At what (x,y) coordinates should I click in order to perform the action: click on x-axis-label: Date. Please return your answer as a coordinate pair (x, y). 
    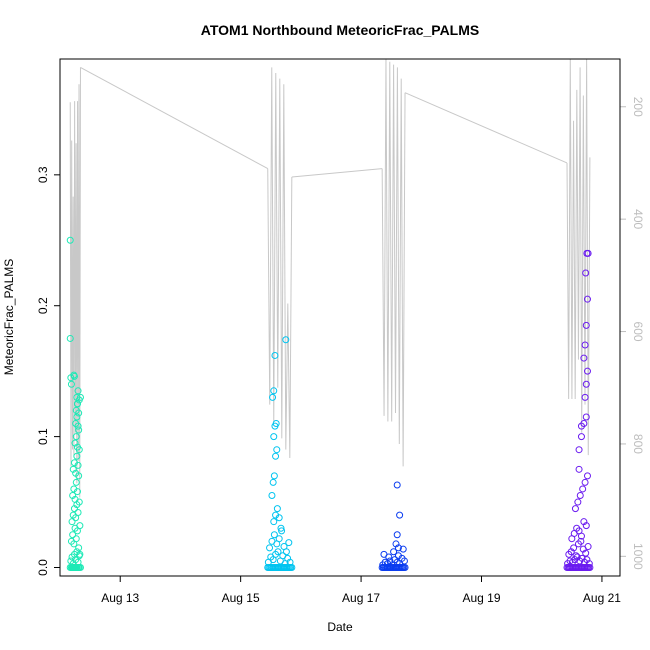
    Looking at the image, I should click on (340, 627).